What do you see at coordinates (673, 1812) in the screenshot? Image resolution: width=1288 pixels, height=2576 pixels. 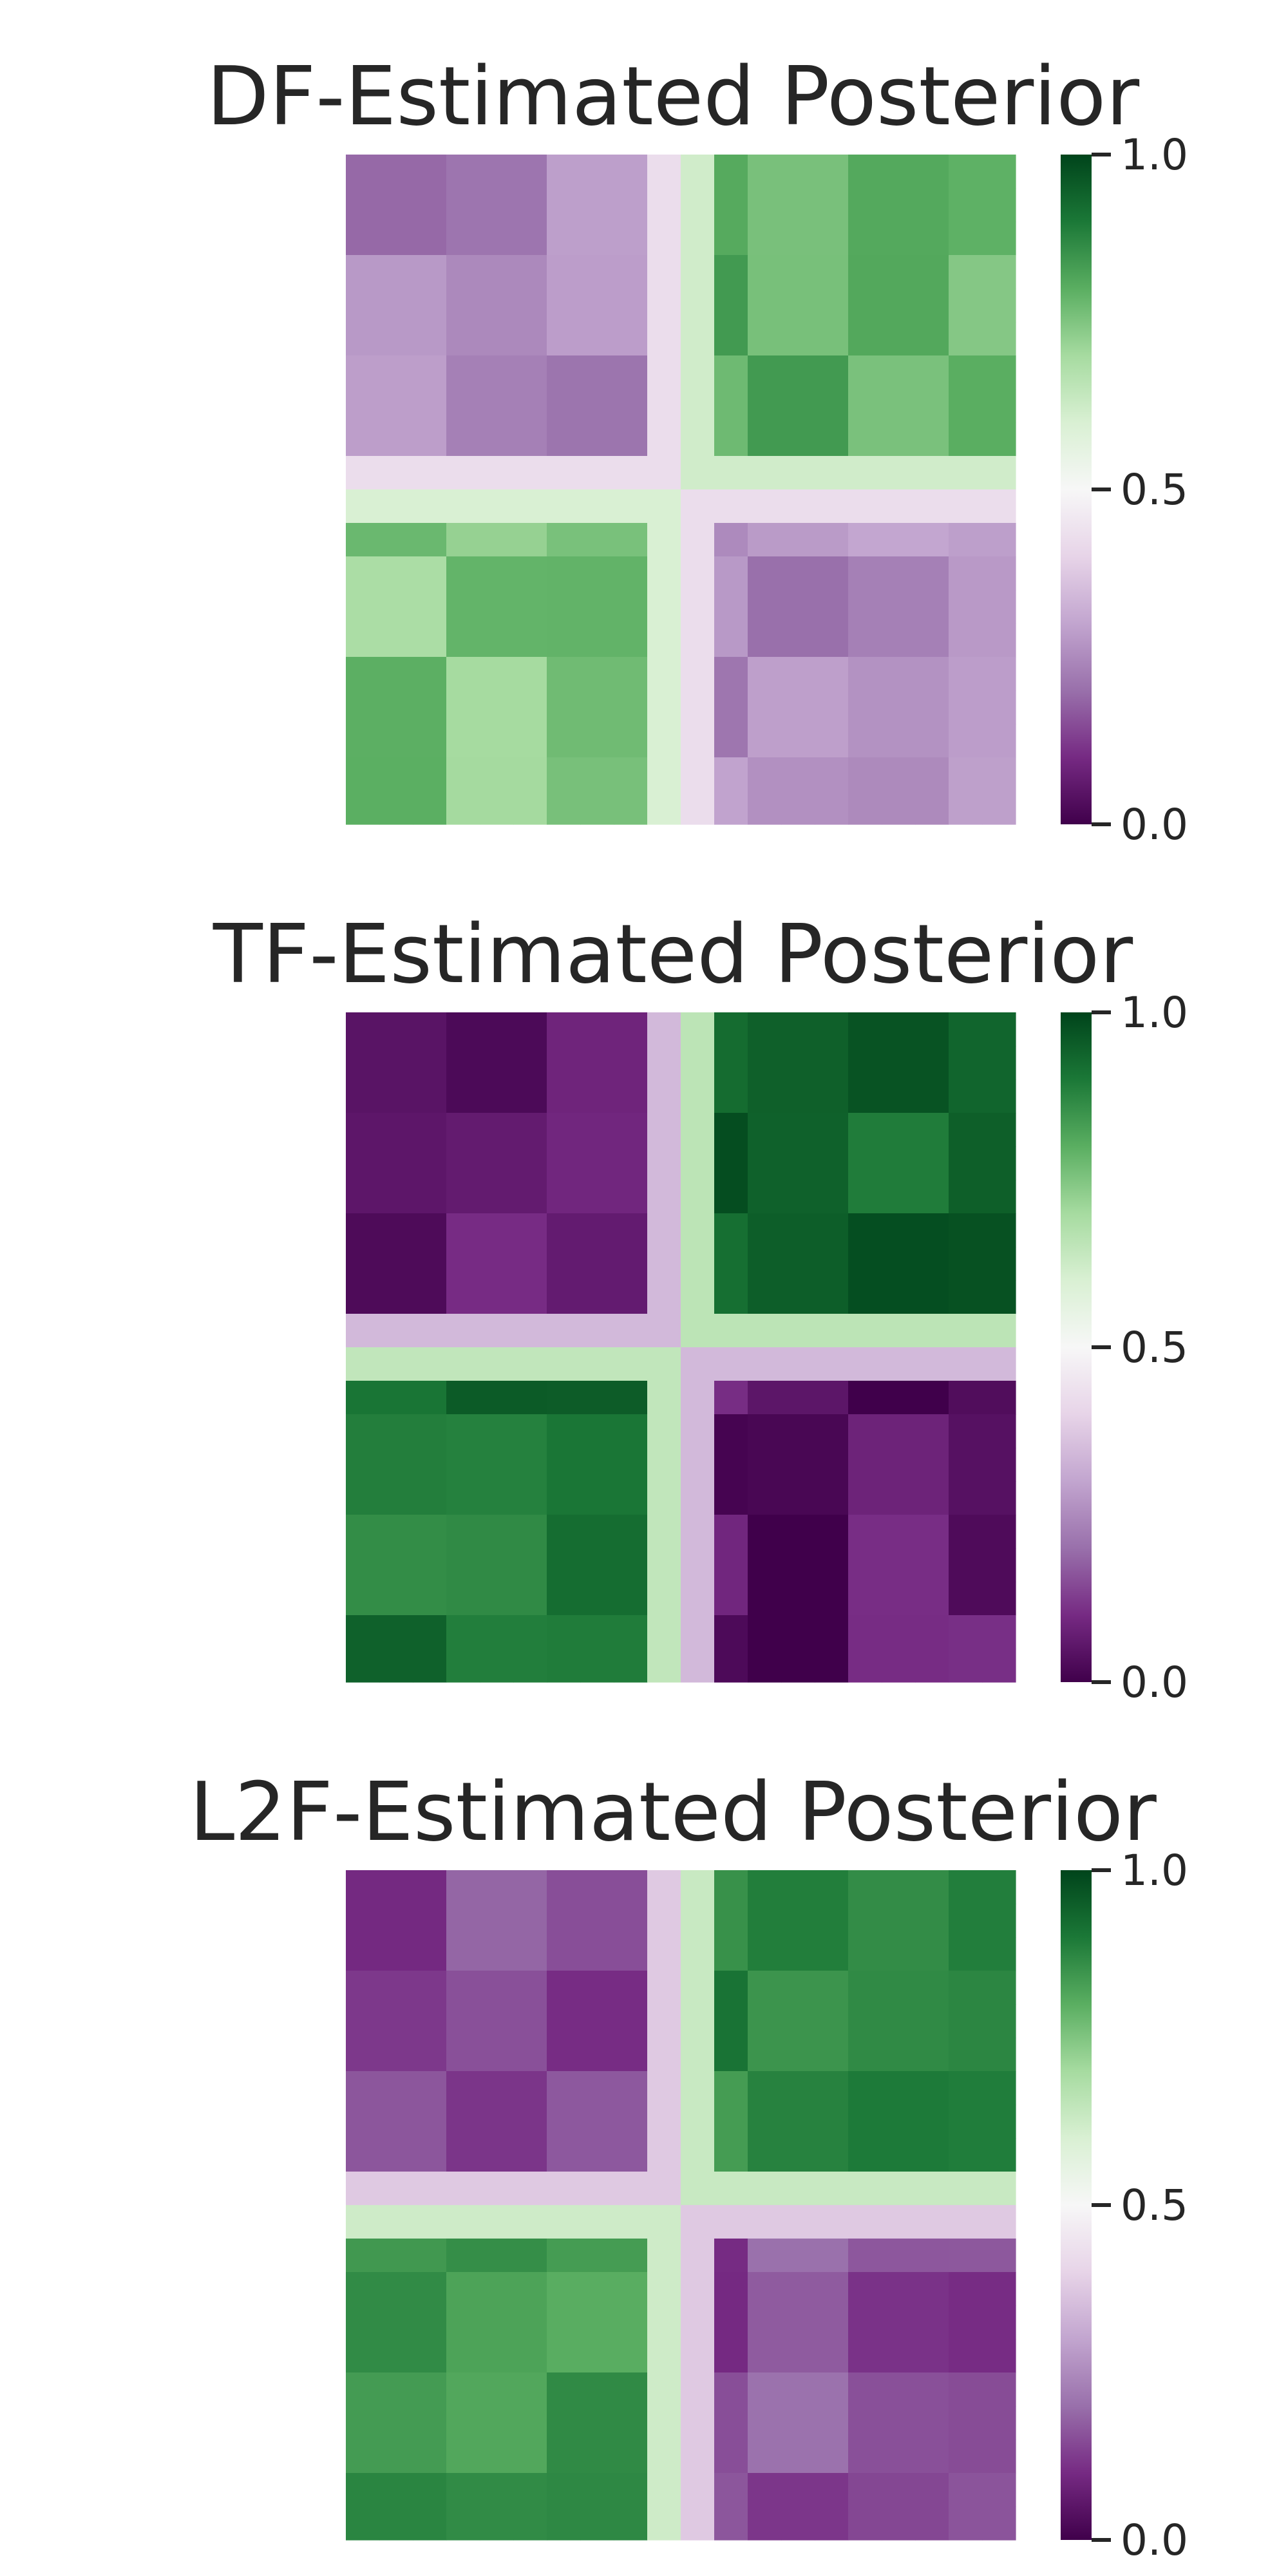 I see `panel-title: L2F-Estimated Posterior` at bounding box center [673, 1812].